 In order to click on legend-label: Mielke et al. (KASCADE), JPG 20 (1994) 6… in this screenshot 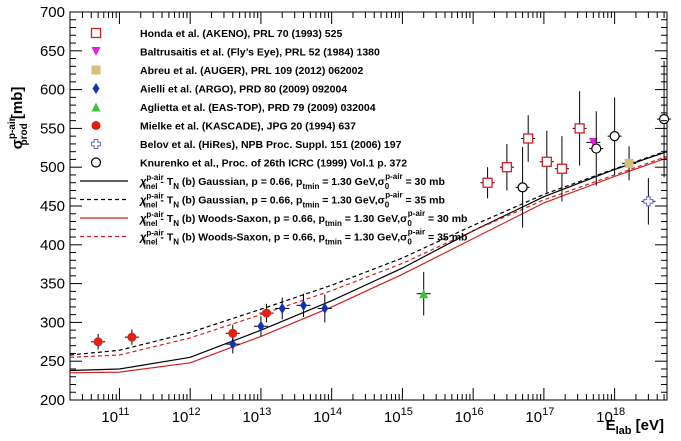, I will do `click(248, 127)`.